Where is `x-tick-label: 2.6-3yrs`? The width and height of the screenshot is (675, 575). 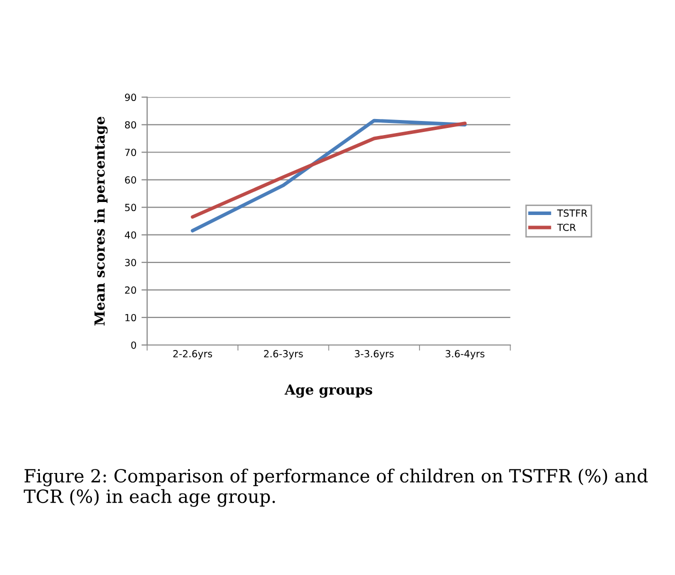
x-tick-label: 2.6-3yrs is located at coordinates (283, 355).